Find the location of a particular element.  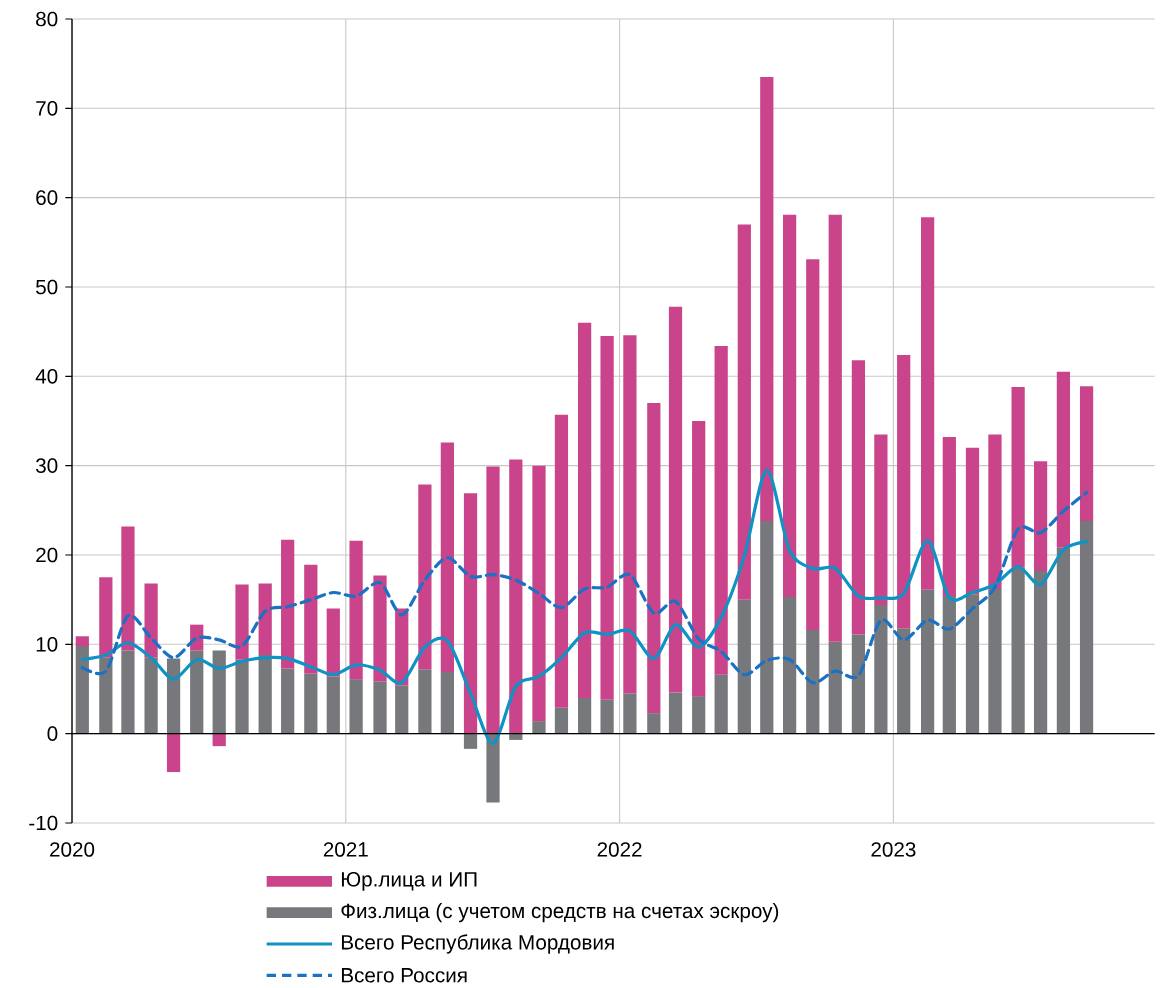

x-tick-label: 2022 is located at coordinates (619, 849).